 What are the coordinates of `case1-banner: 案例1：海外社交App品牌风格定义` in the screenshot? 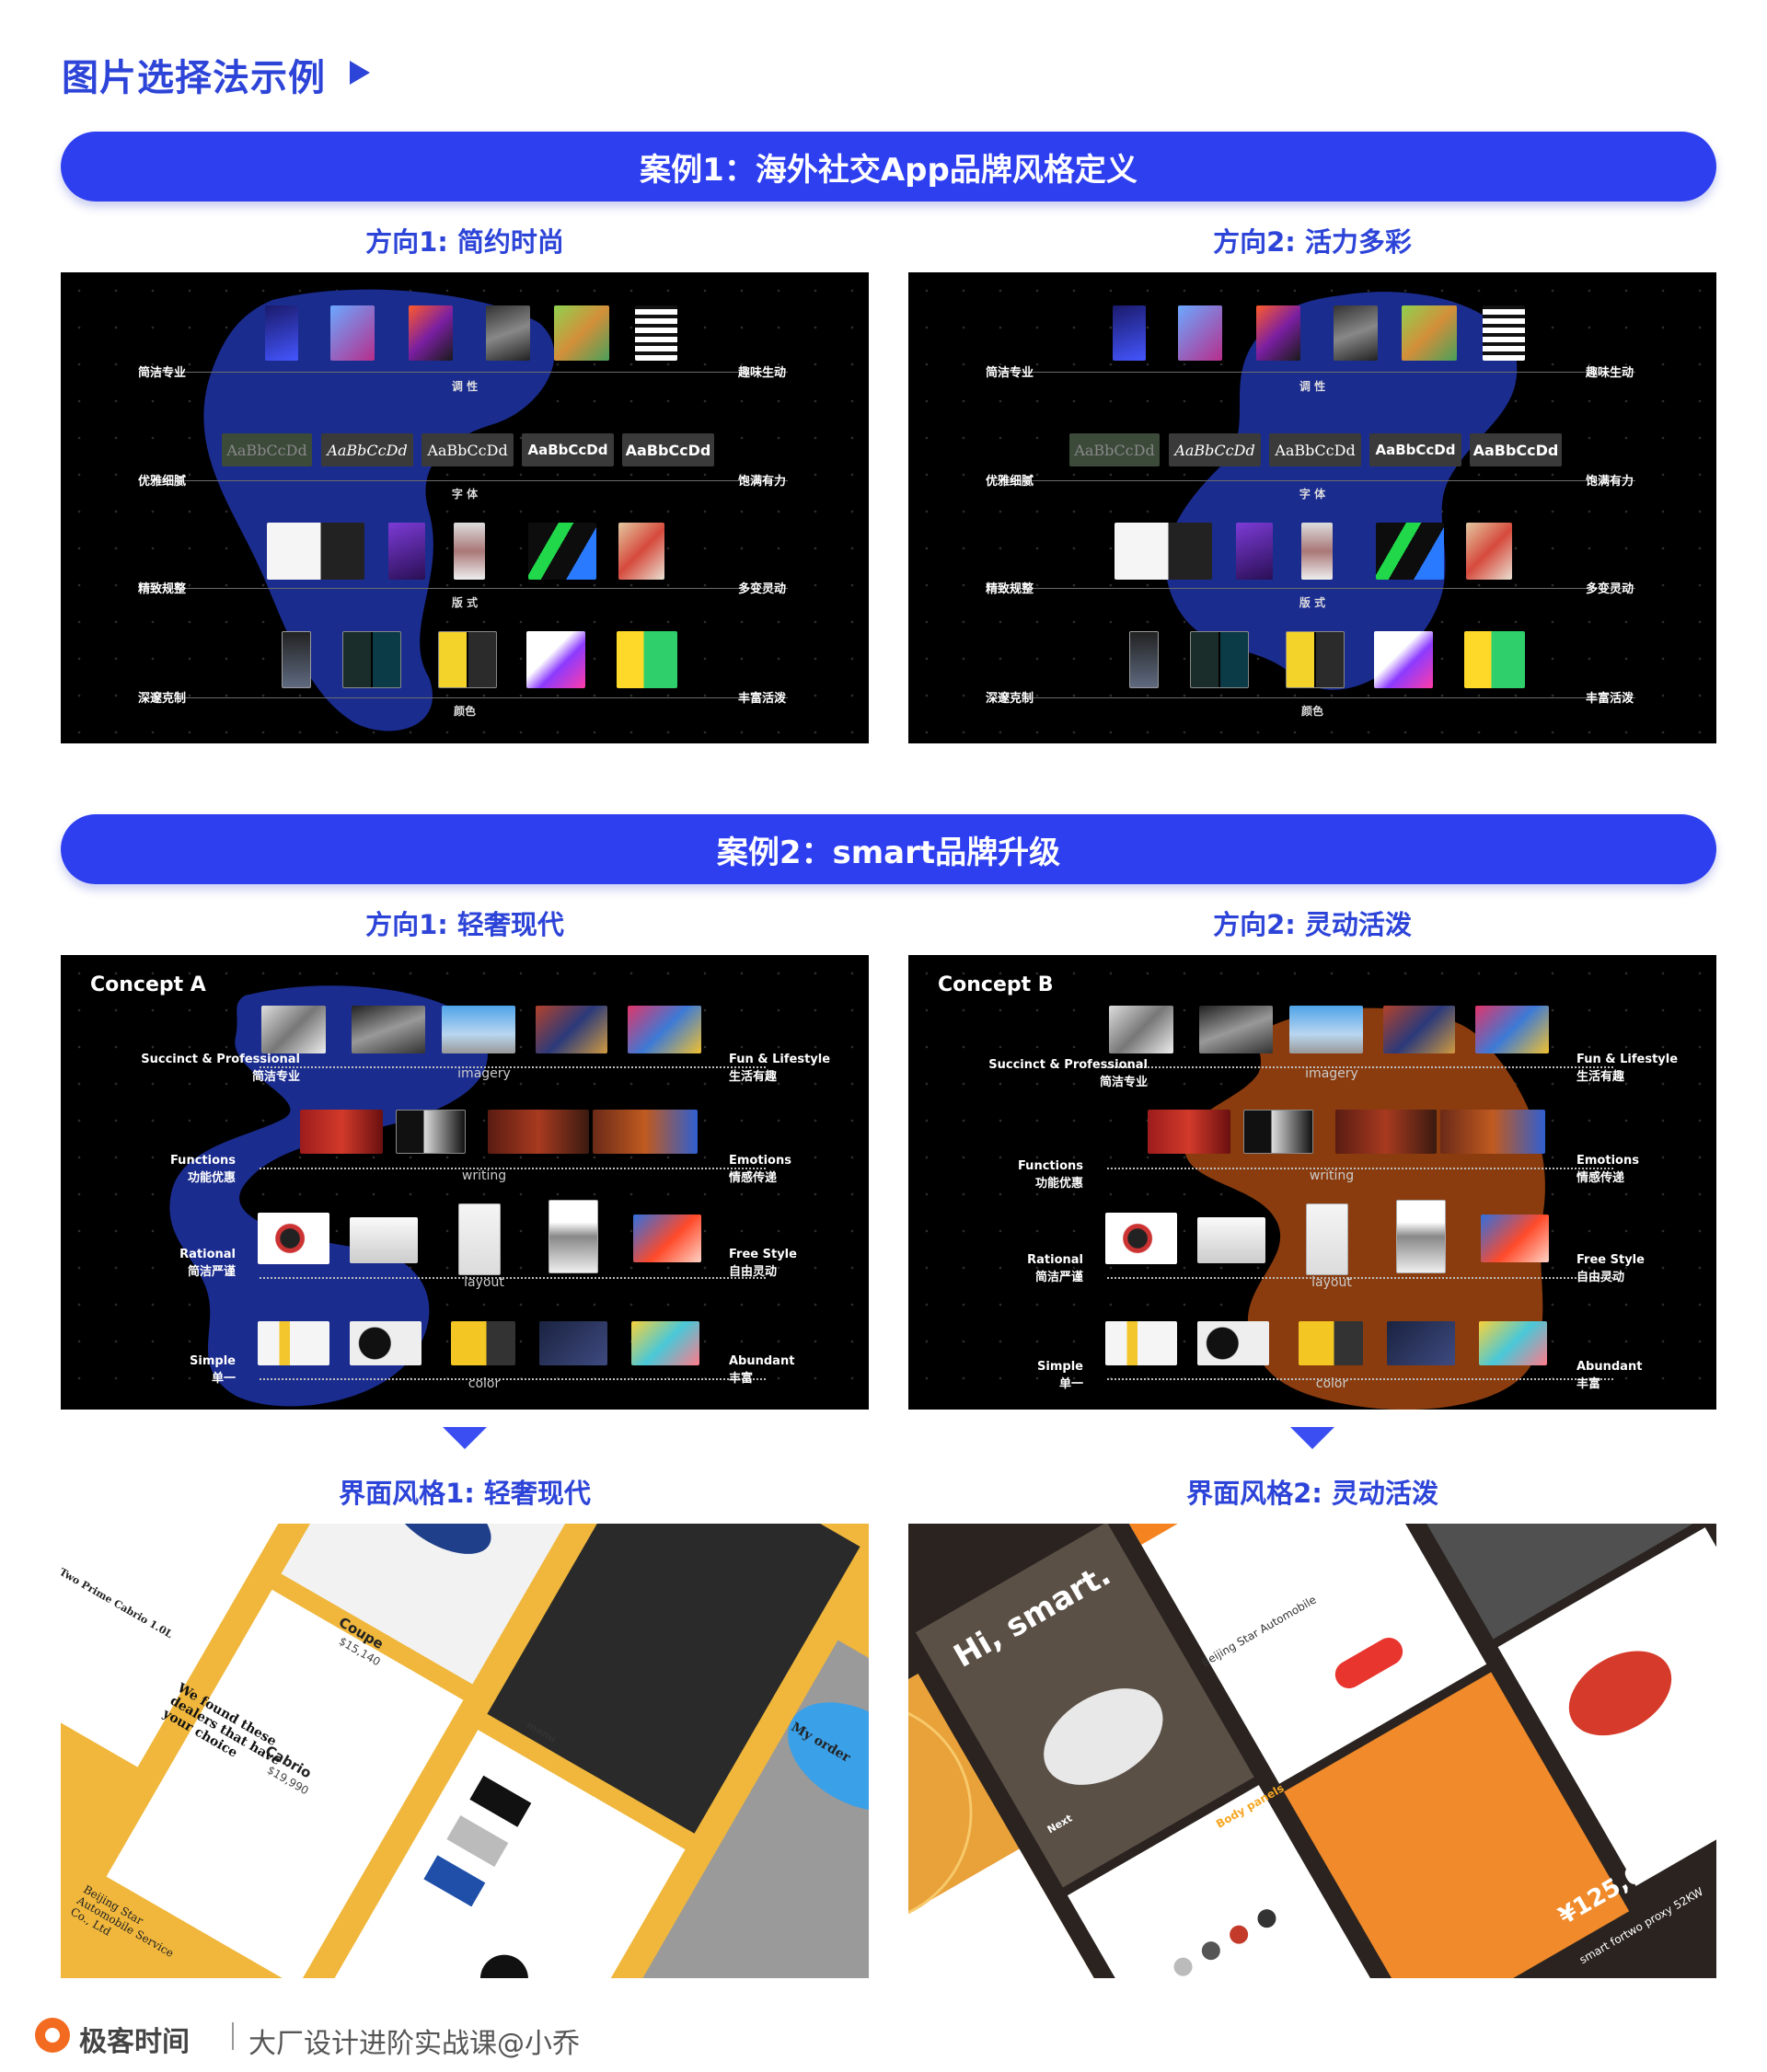 It's located at (888, 166).